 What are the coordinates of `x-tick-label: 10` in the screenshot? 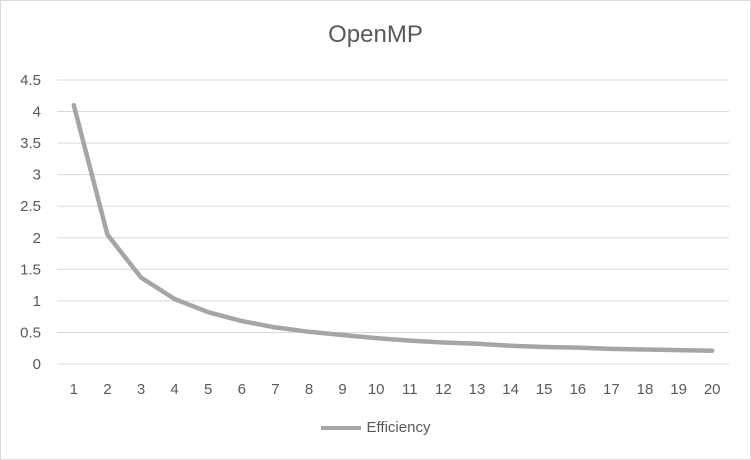 It's located at (376, 389).